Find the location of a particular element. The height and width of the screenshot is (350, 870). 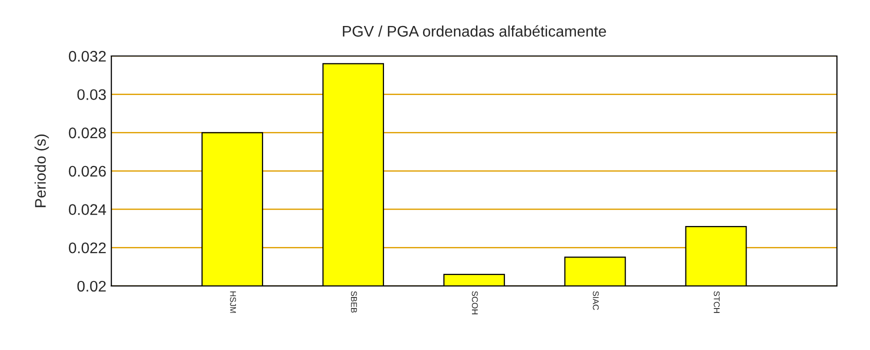

y-tick-label: 0.024 is located at coordinates (87, 209).